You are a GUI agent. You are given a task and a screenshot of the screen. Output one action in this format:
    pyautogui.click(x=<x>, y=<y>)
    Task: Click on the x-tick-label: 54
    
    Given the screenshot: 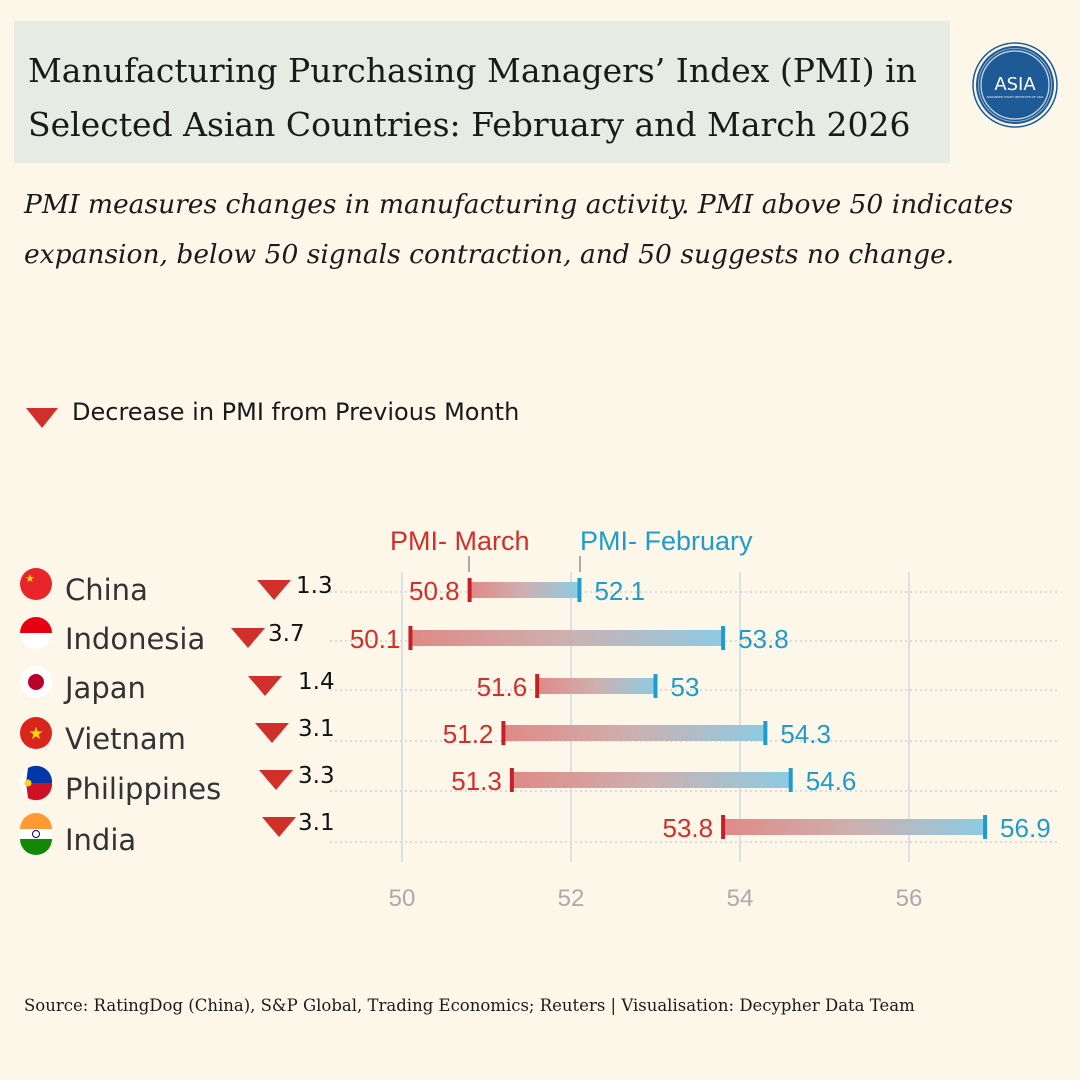 What is the action you would take?
    pyautogui.click(x=740, y=898)
    